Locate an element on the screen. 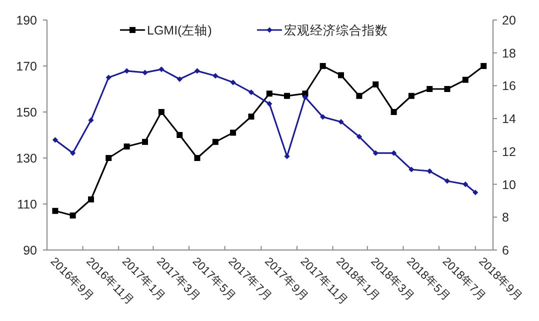 The width and height of the screenshot is (539, 321). y2-tick-label: 12 is located at coordinates (509, 151).